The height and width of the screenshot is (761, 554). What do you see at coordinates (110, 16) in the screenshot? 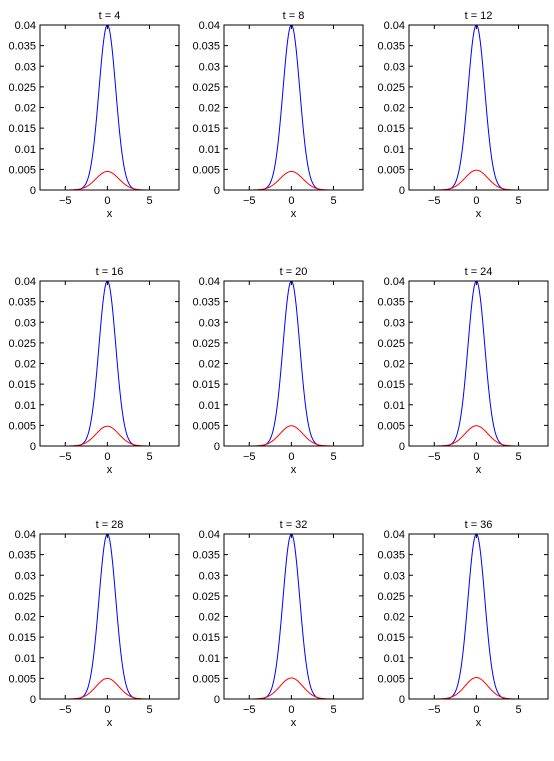
I see `panel-title: t = 4` at bounding box center [110, 16].